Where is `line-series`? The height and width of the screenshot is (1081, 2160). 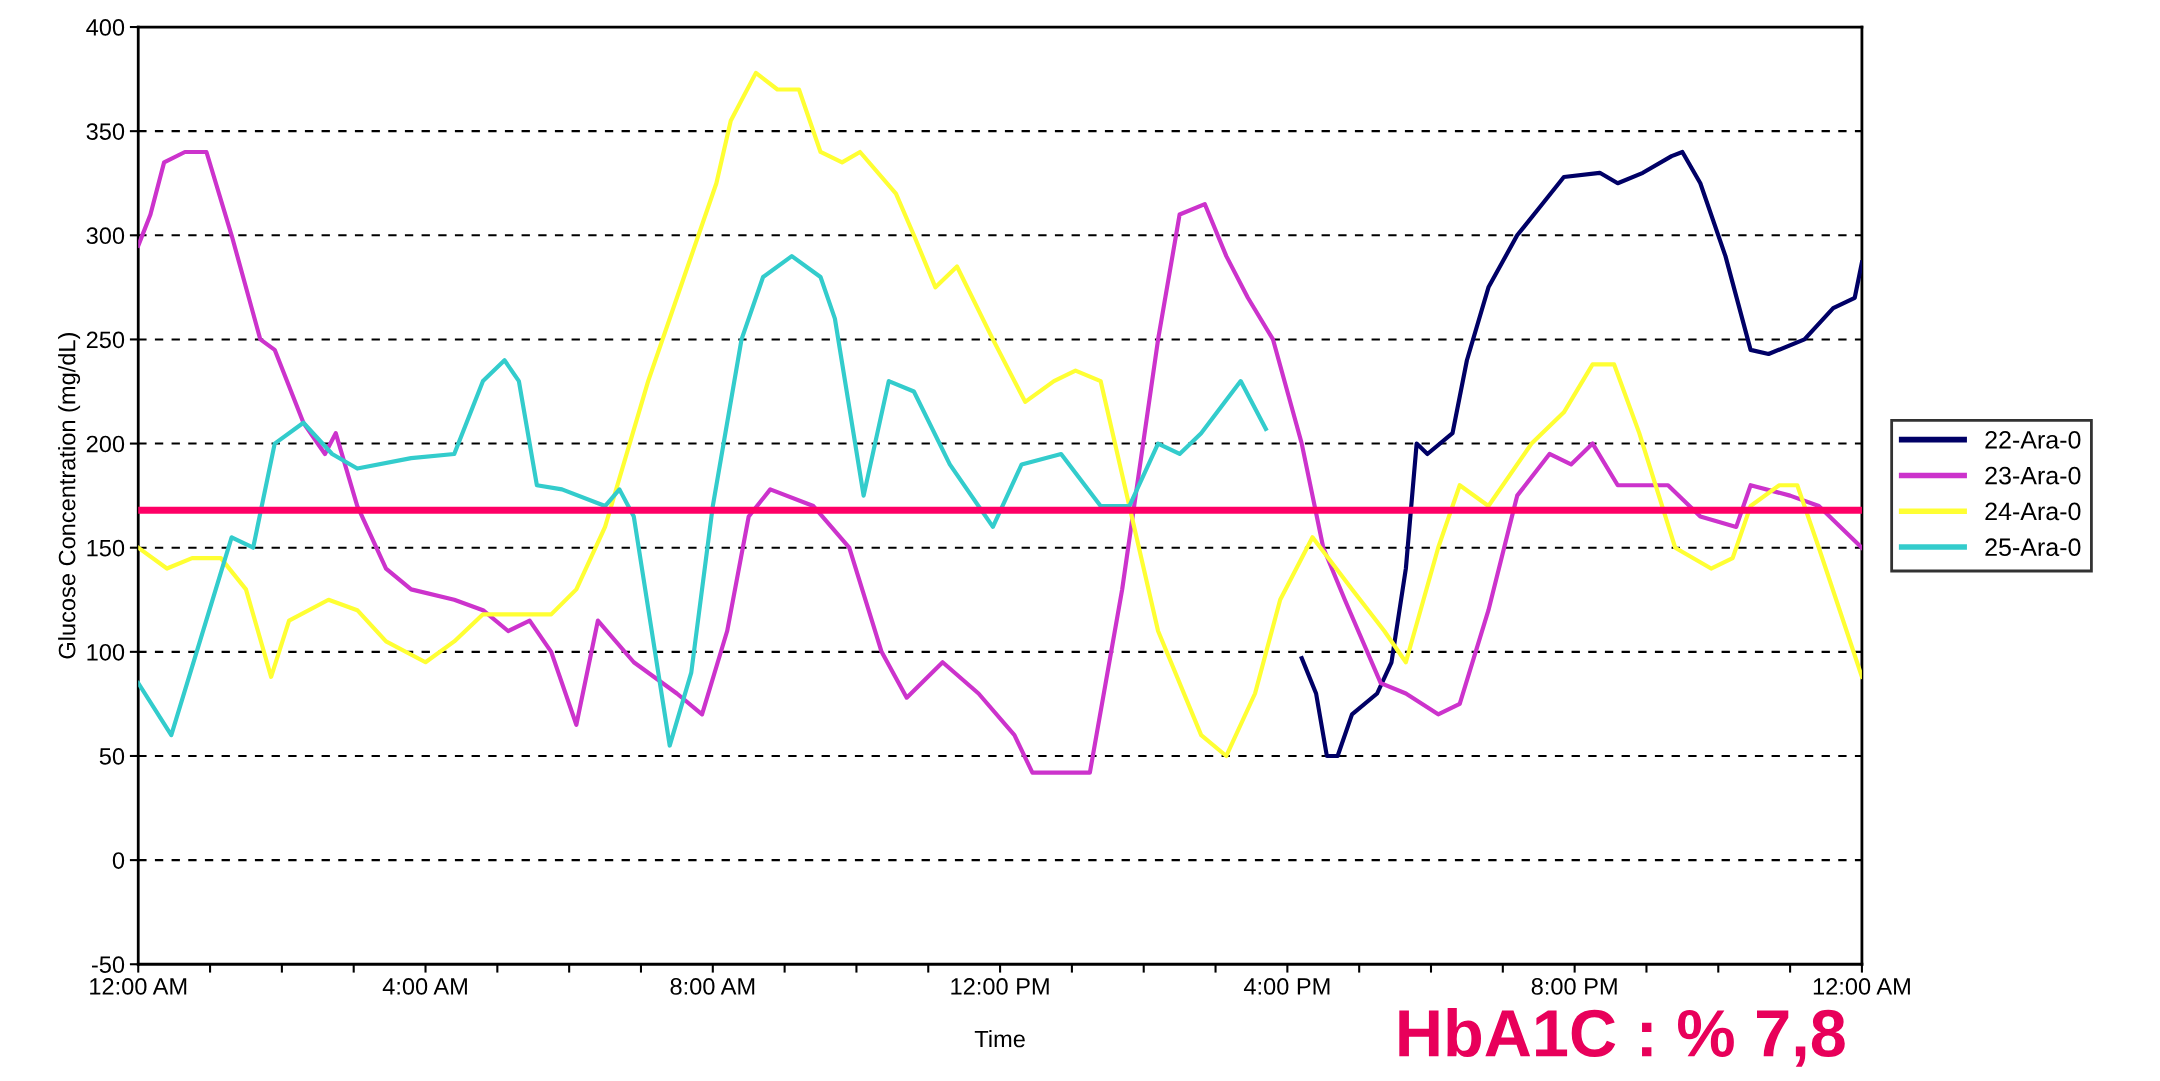
line-series is located at coordinates (1580, 454).